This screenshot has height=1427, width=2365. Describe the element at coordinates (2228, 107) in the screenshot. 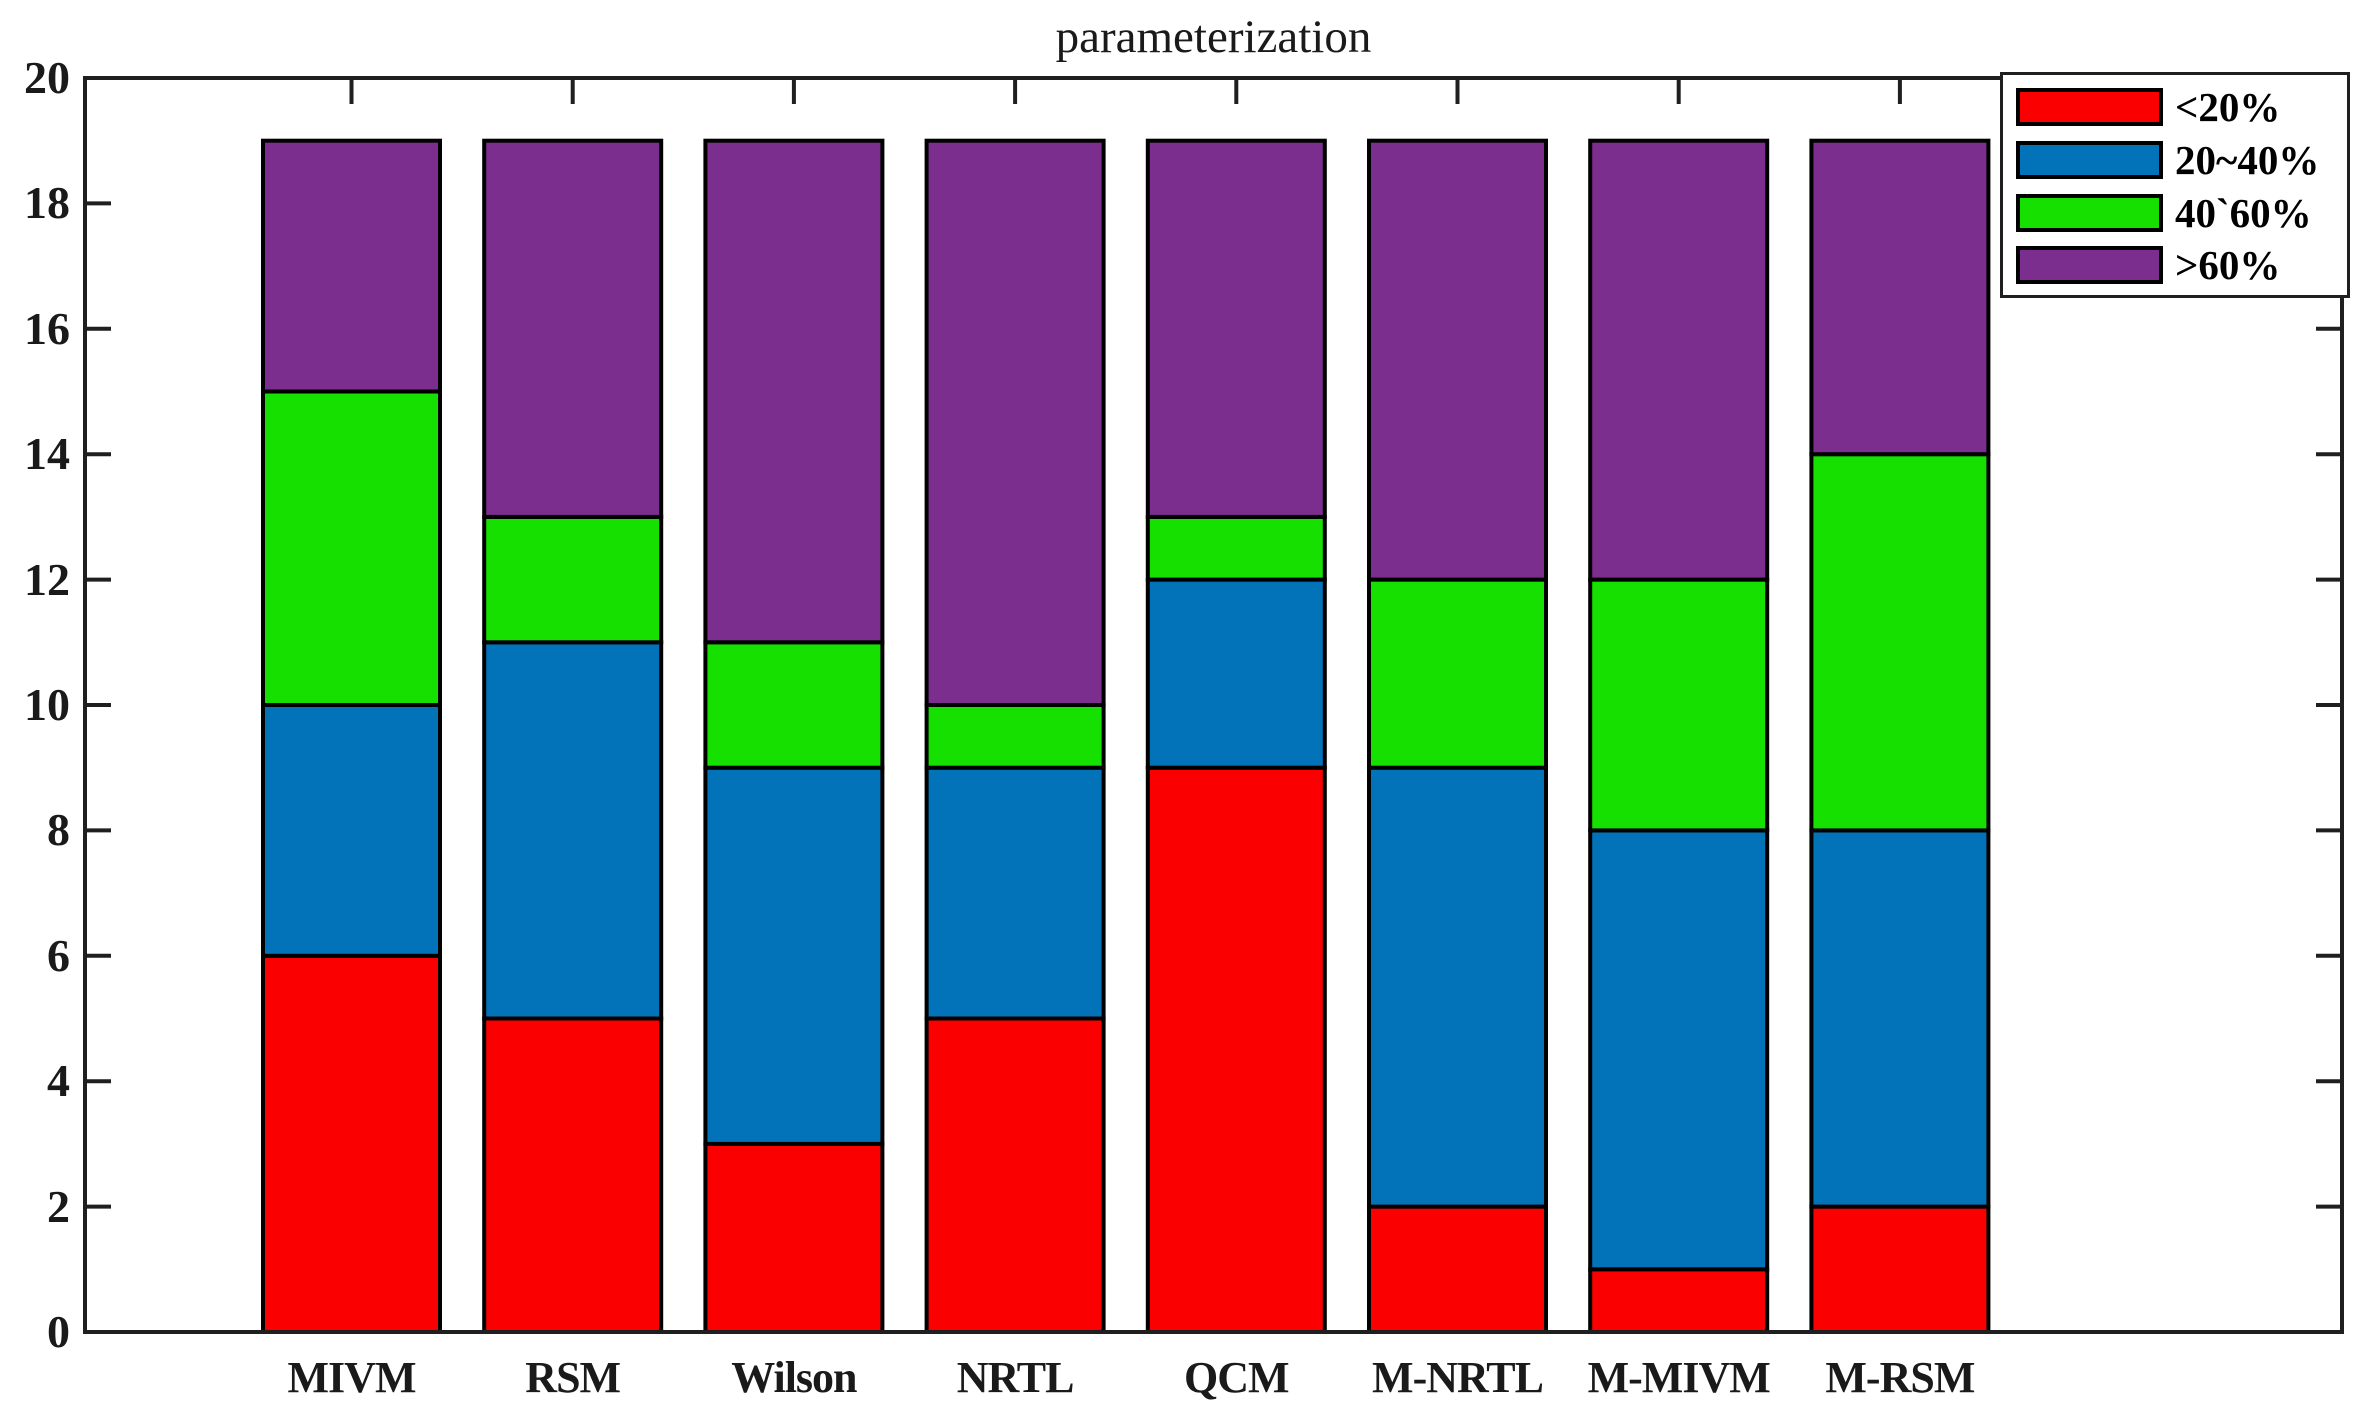

I see `legend-label-0: <20%` at that location.